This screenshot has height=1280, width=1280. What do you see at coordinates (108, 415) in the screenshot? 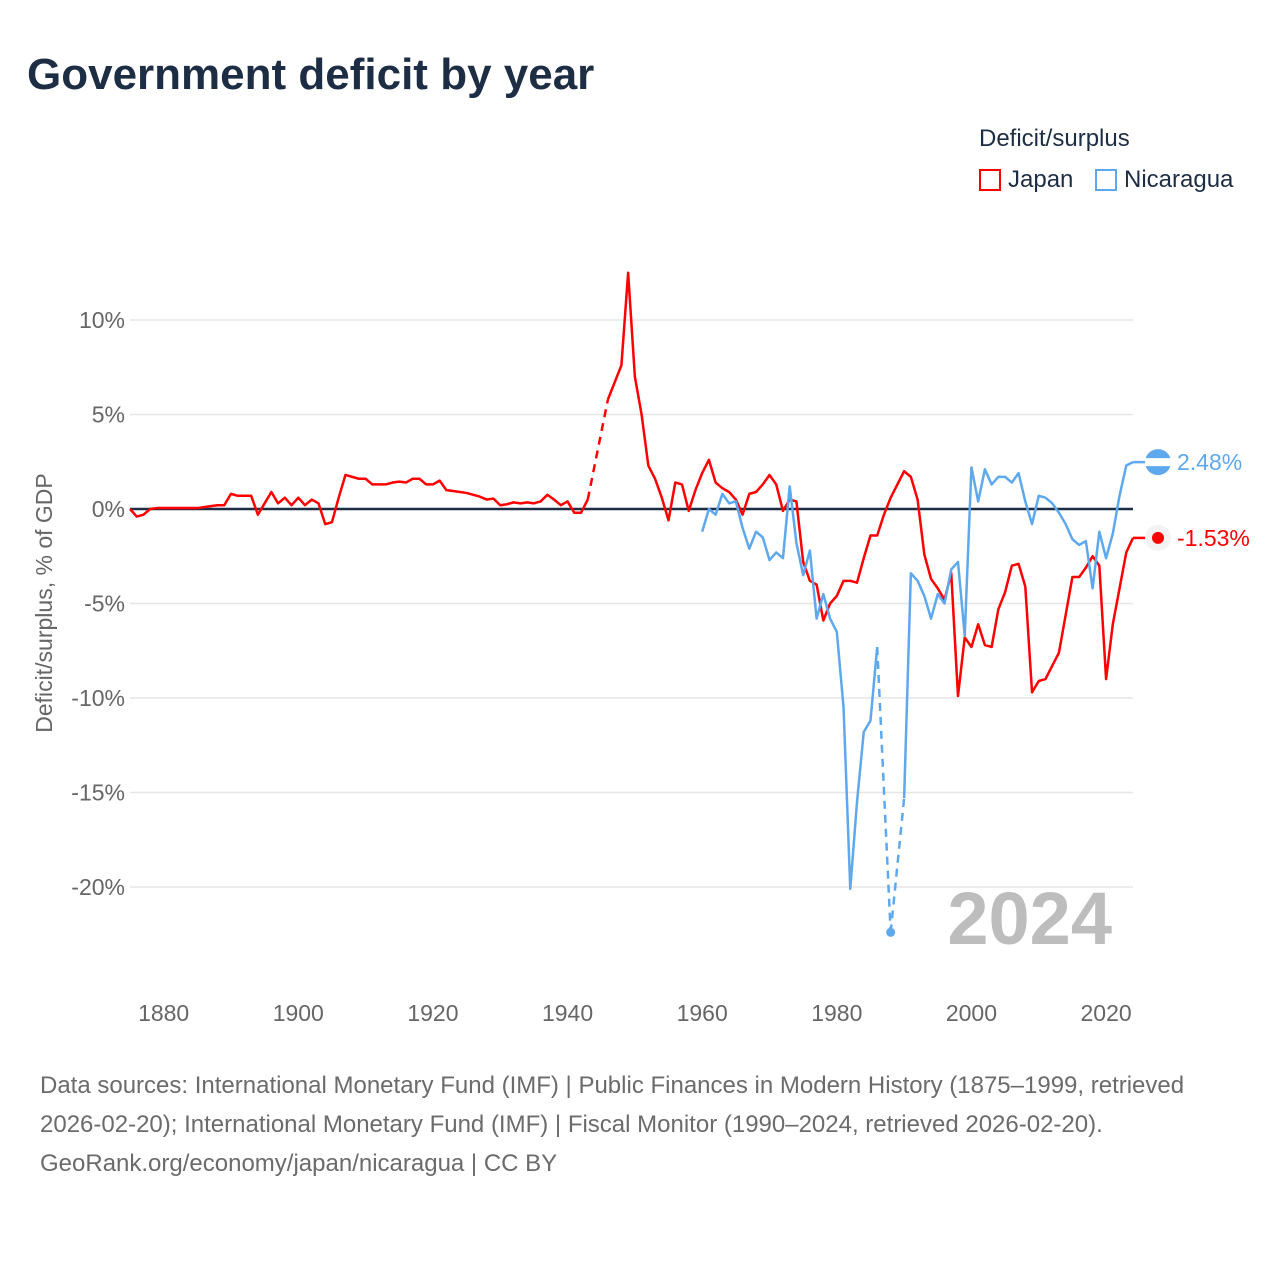
I see `y-tick-label: 5%` at bounding box center [108, 415].